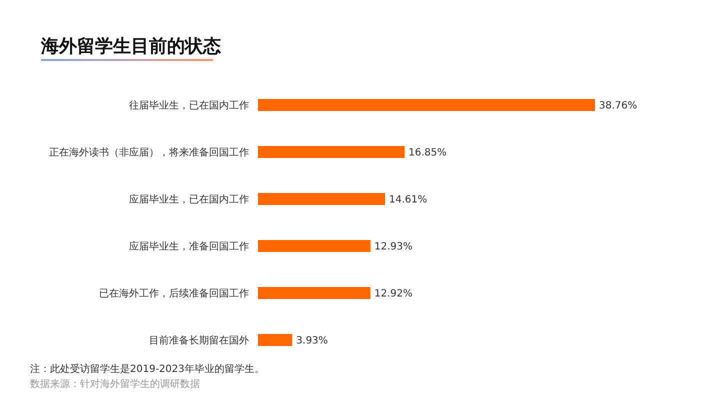 The width and height of the screenshot is (715, 414). Describe the element at coordinates (174, 294) in the screenshot. I see `y-tick-label: 已在海外工作，后续准备回国工作` at that location.